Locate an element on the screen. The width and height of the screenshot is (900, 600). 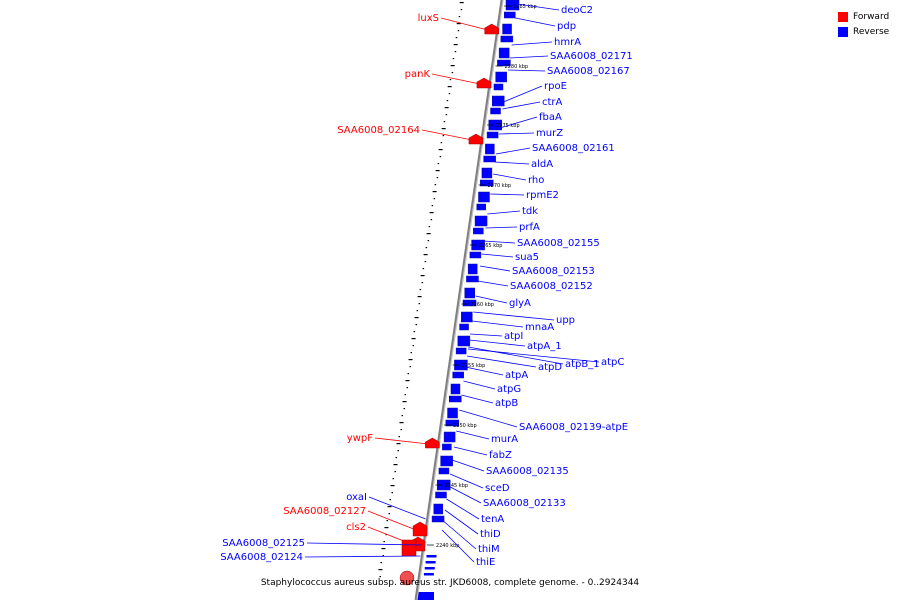
kbp-tick-label: 2255 kbp is located at coordinates (474, 366).